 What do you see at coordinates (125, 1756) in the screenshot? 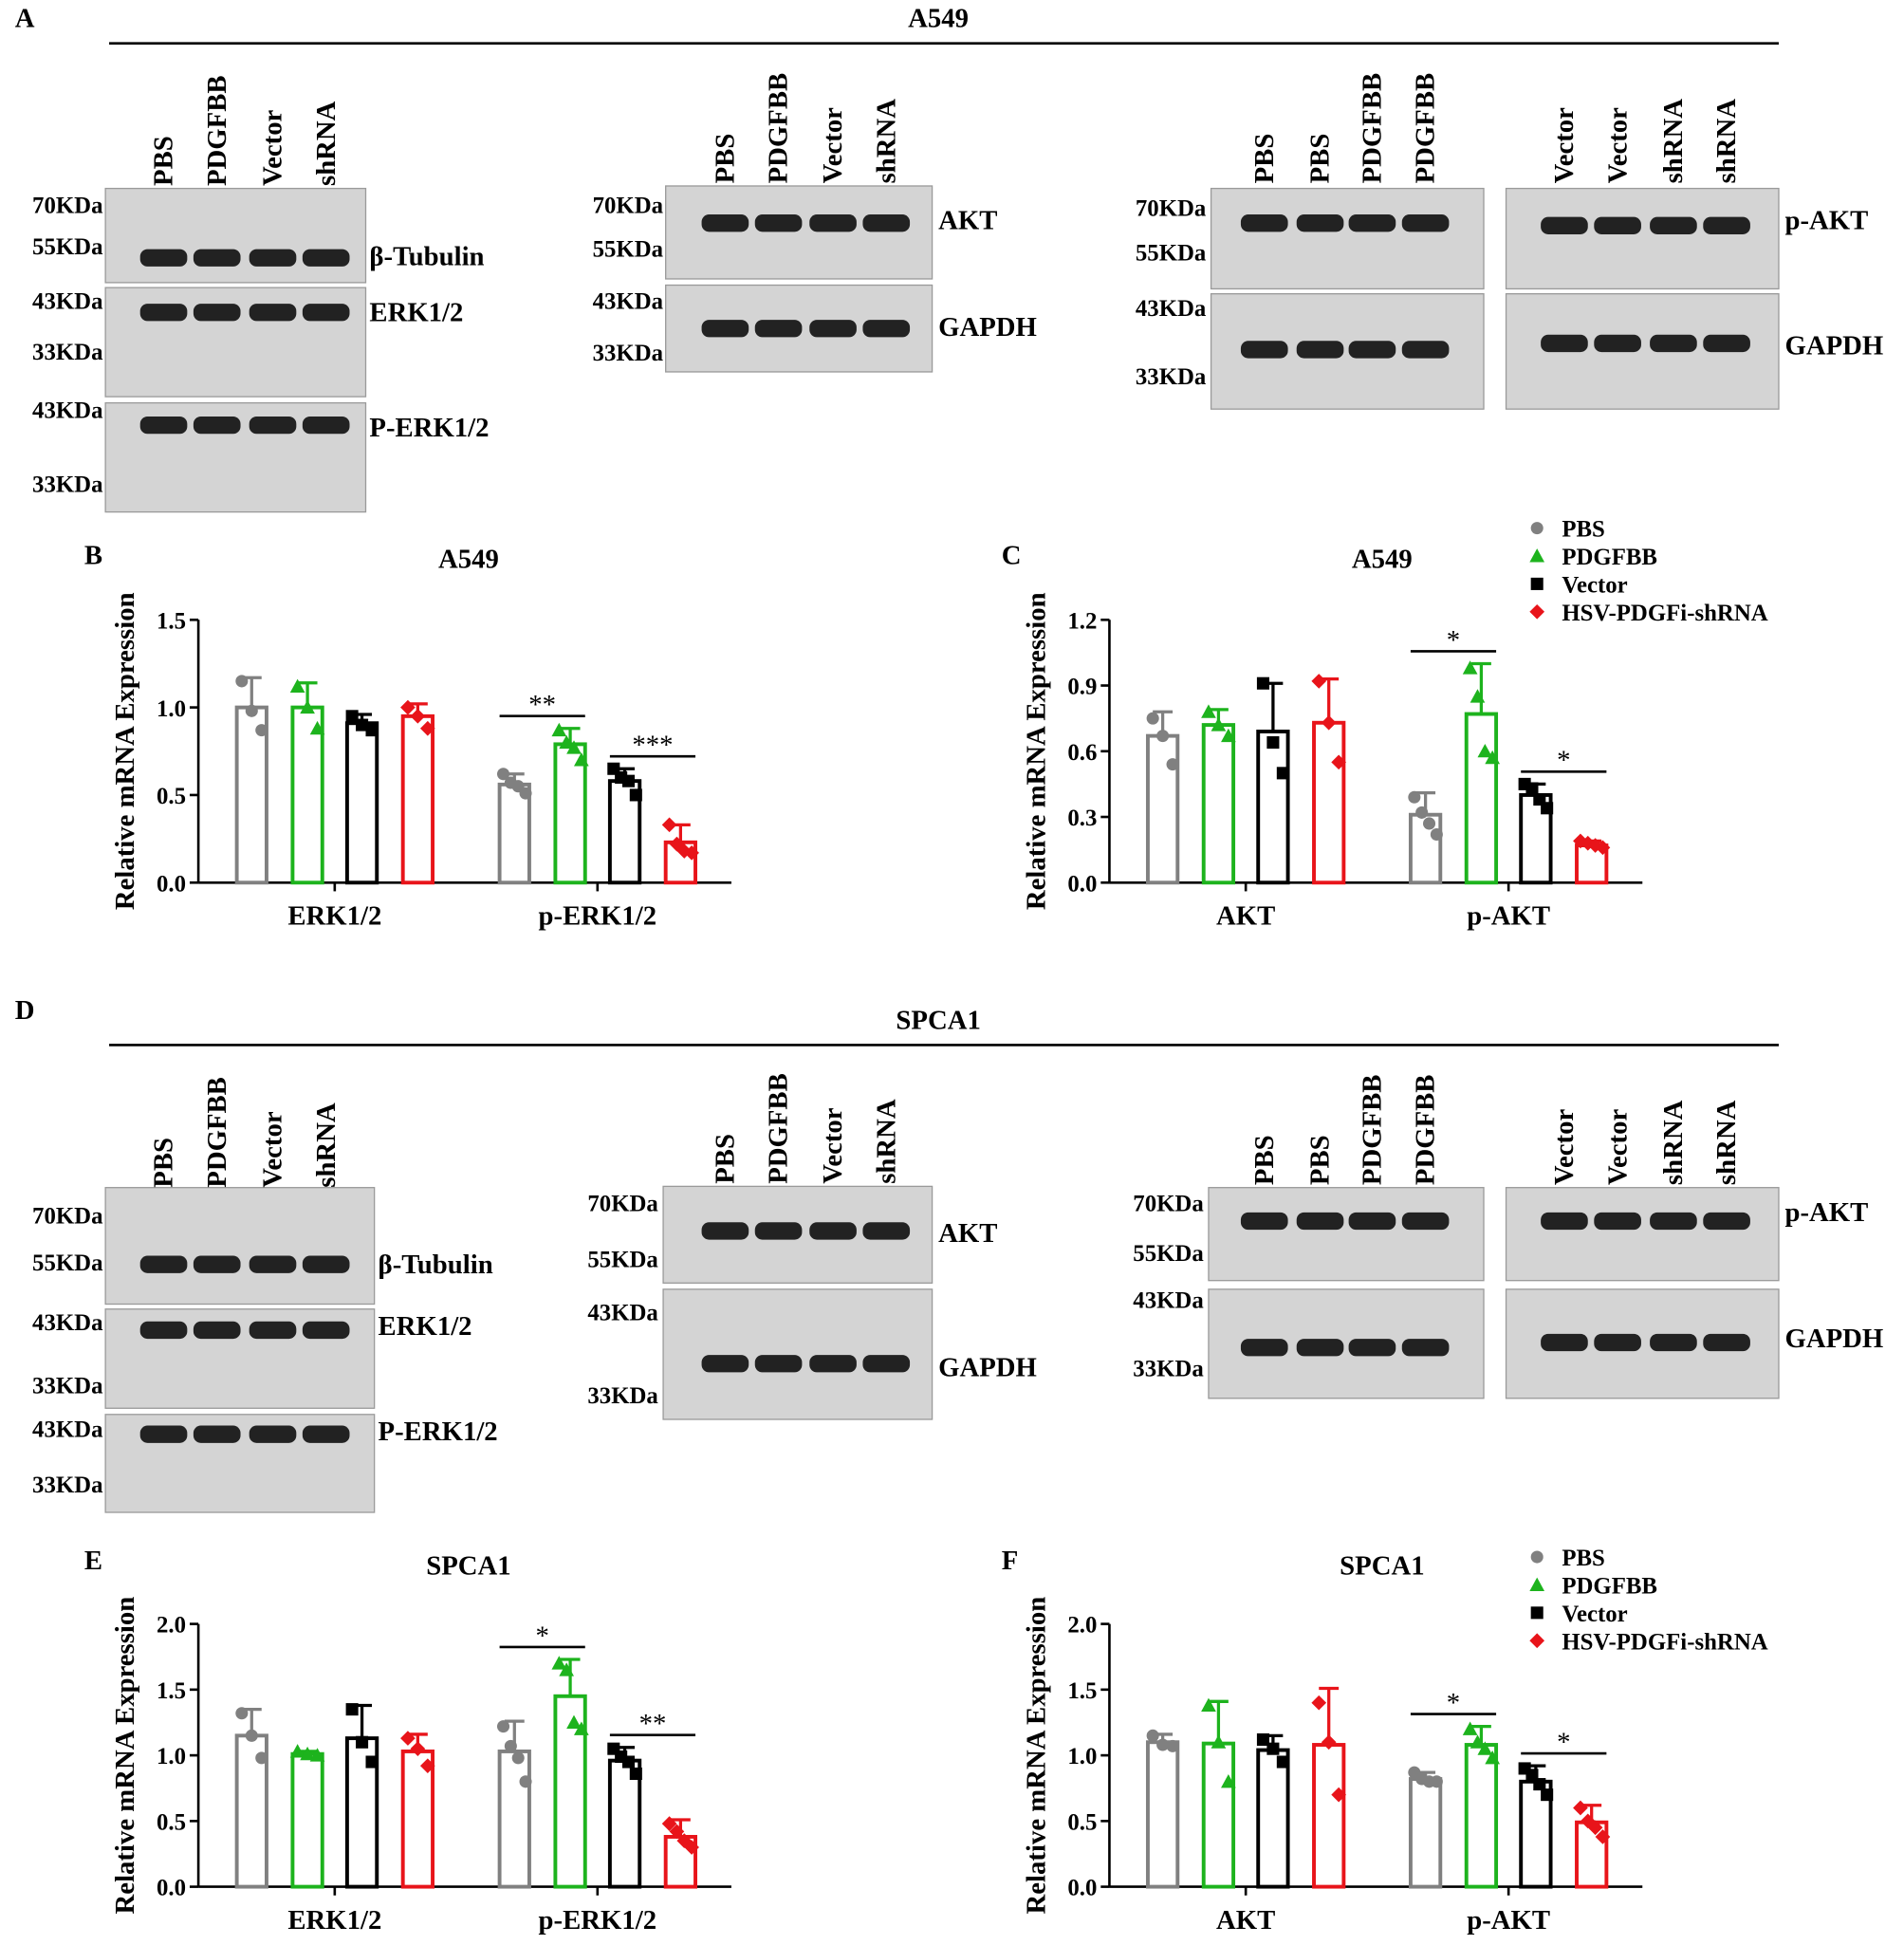
I see `y-axis-label: Relative mRNA Expression` at bounding box center [125, 1756].